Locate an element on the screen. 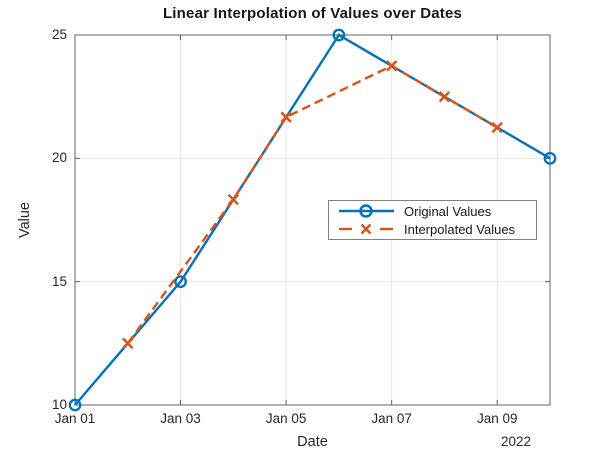  legend-entry-interpolated: Interpolated Values is located at coordinates (437, 229).